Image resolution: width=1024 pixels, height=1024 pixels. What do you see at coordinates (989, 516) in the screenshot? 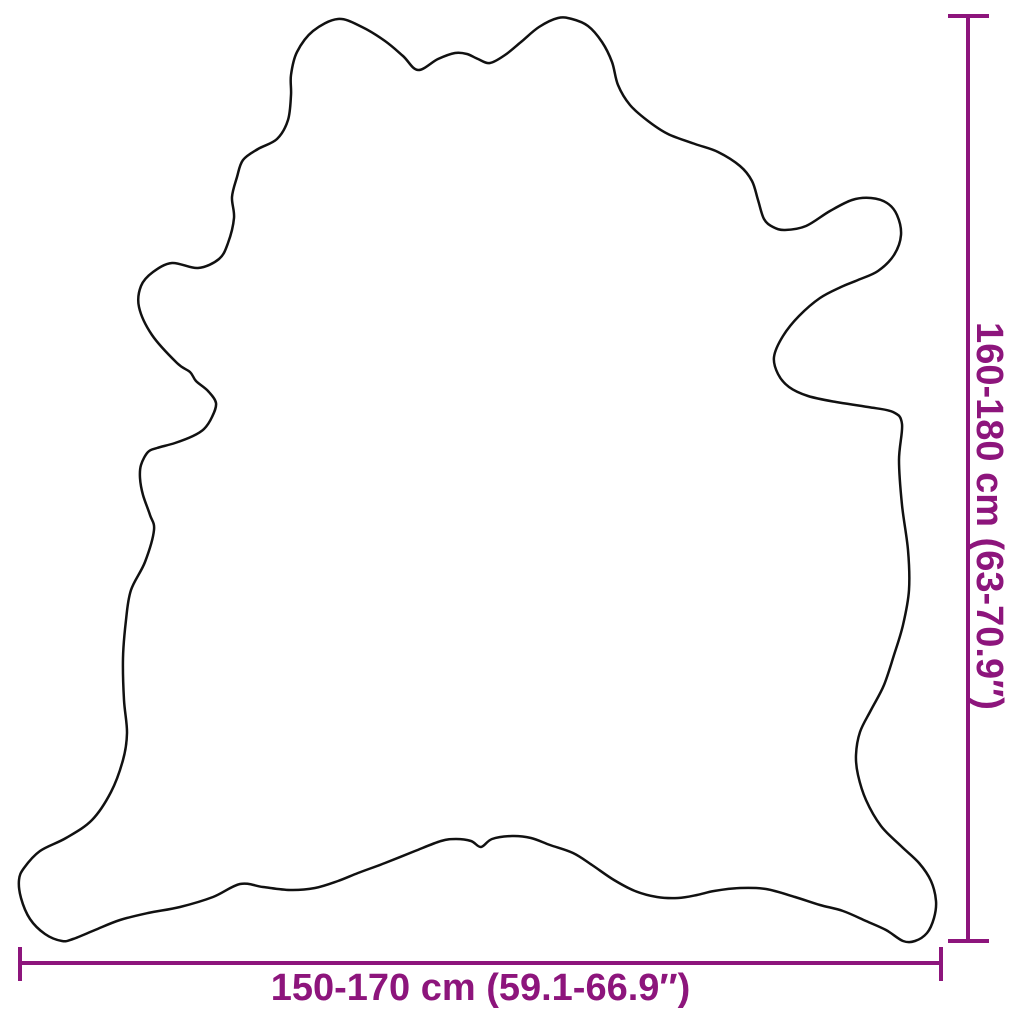
I see `height-dimension-label: 160-180 cm (63-70.9″)` at bounding box center [989, 516].